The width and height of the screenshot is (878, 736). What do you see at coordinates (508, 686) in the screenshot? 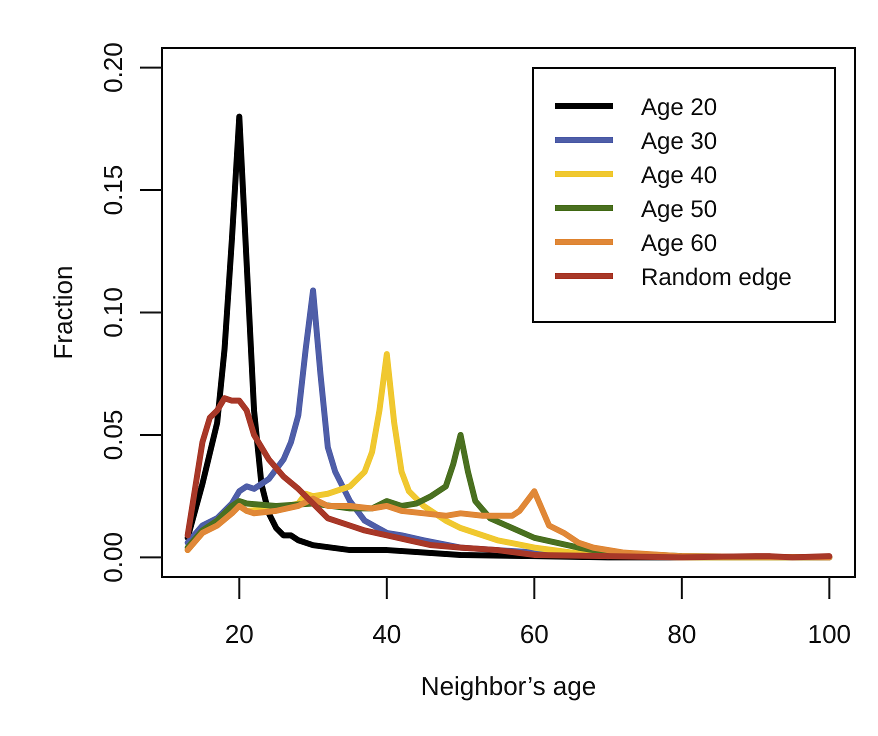
I see `x-axis-title: Neighbor’s age` at bounding box center [508, 686].